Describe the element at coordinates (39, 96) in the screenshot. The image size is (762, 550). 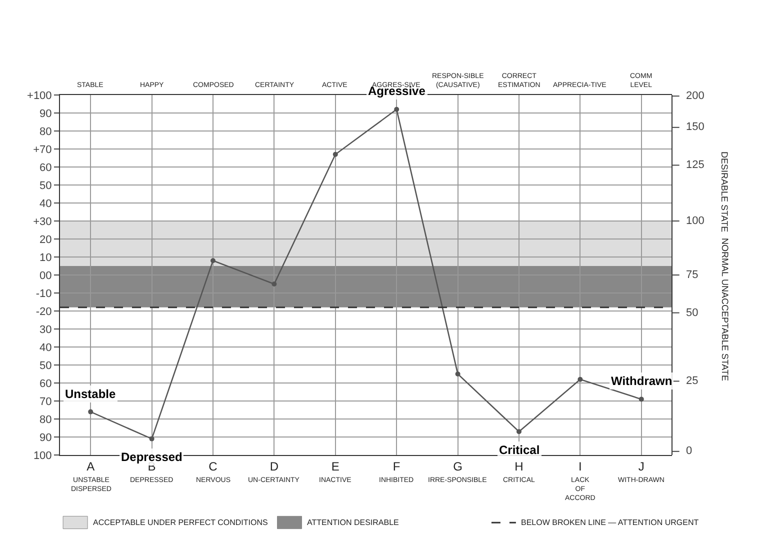
I see `y-tick-label: +100` at that location.